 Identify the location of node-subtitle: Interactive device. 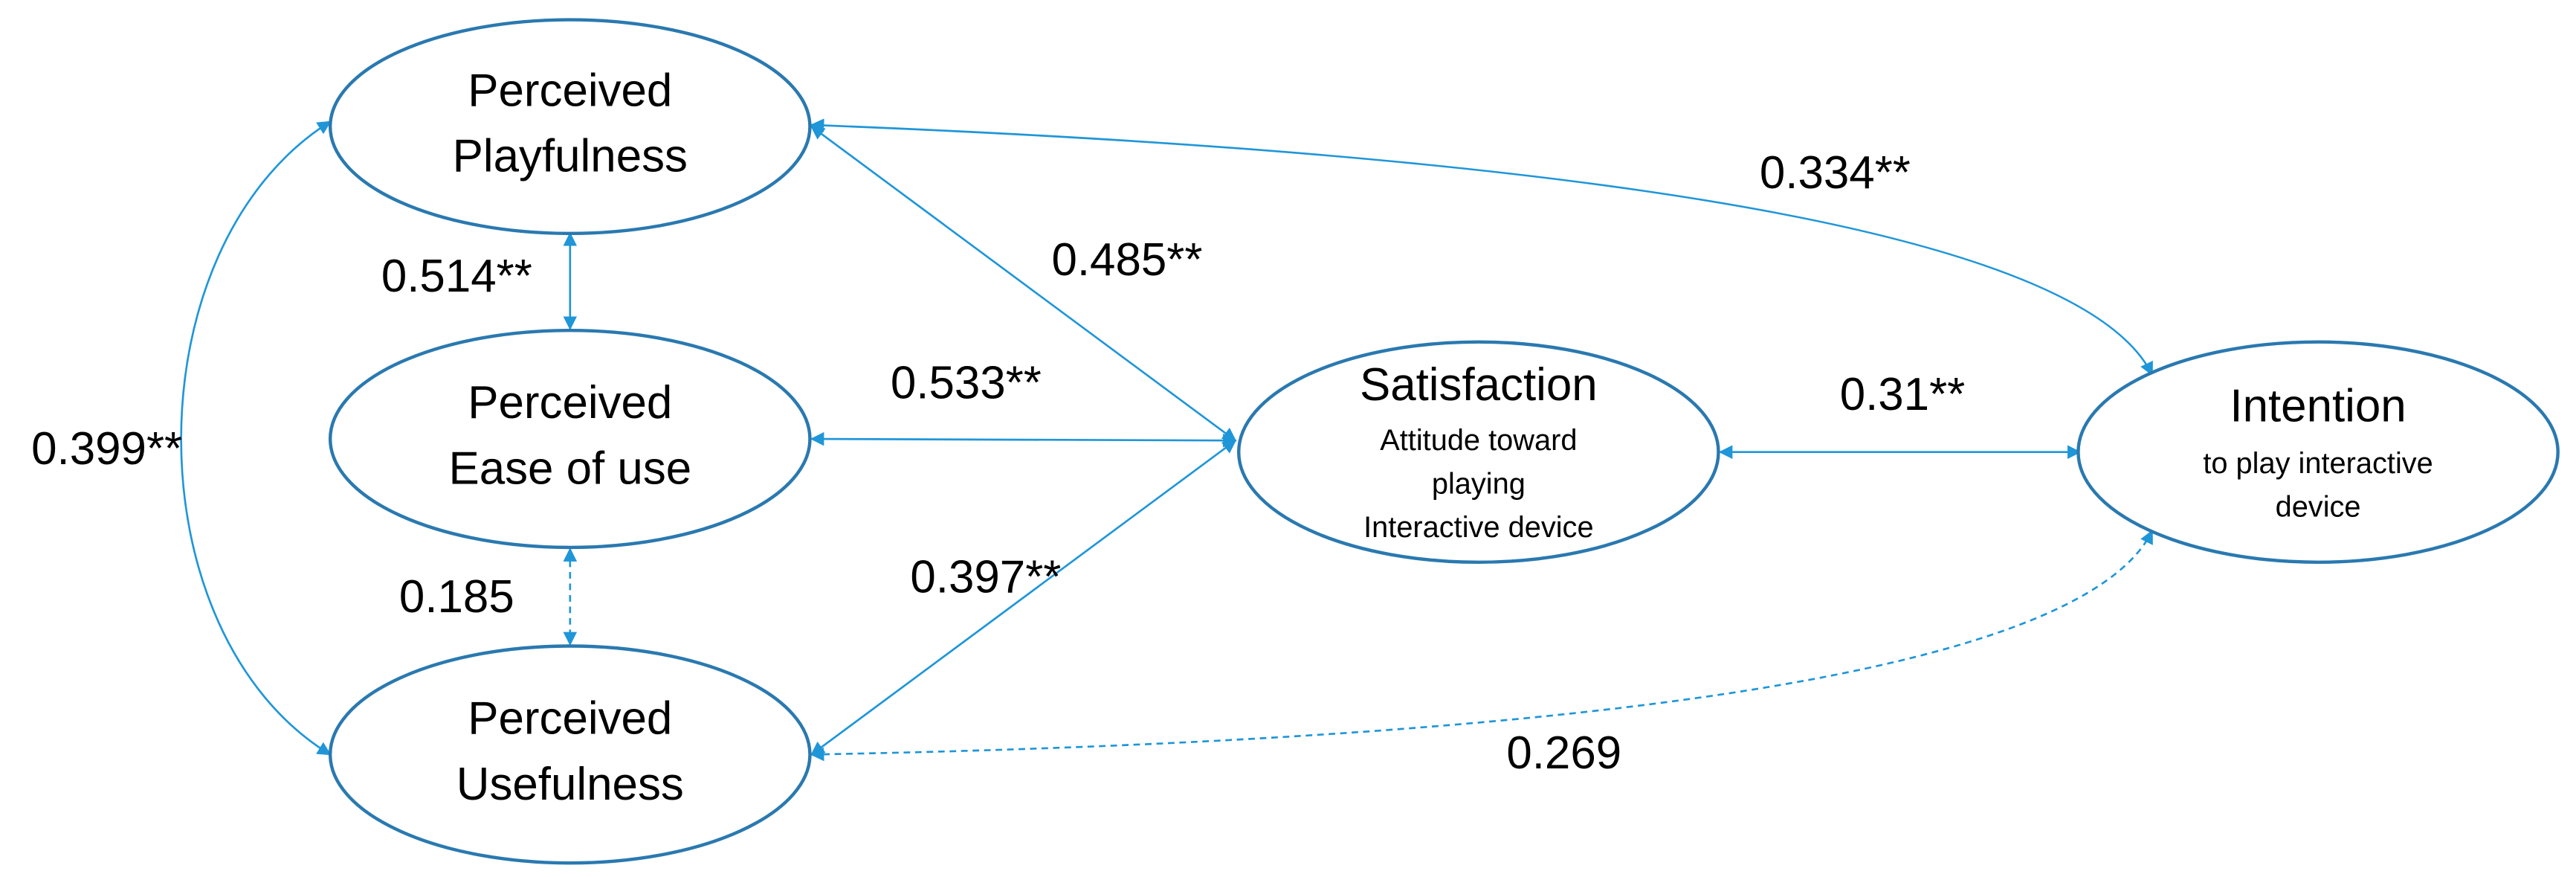
(1478, 527).